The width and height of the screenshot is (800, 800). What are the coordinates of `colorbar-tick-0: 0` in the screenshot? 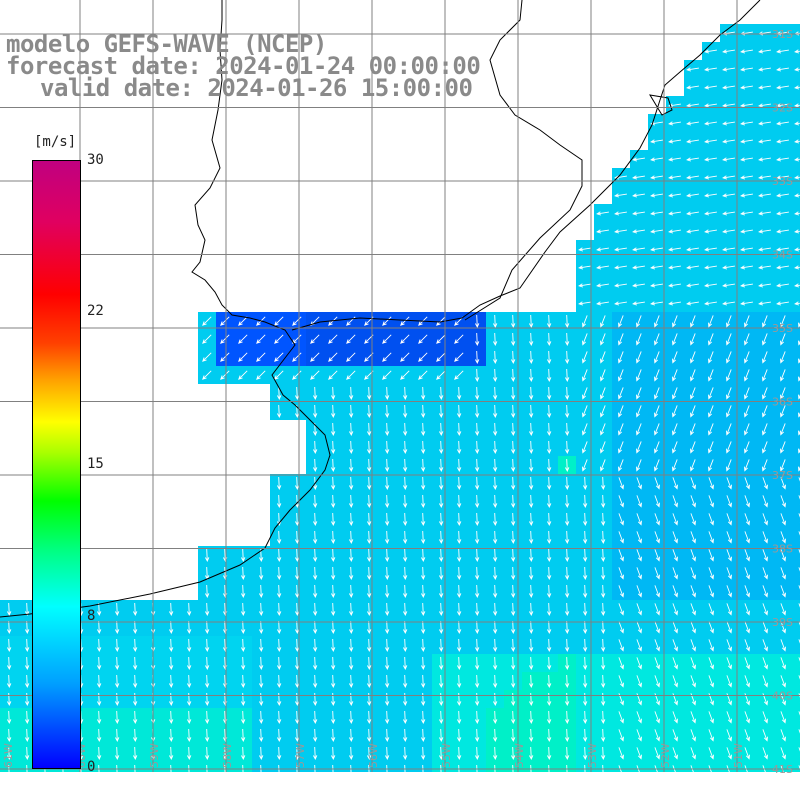 It's located at (91, 767).